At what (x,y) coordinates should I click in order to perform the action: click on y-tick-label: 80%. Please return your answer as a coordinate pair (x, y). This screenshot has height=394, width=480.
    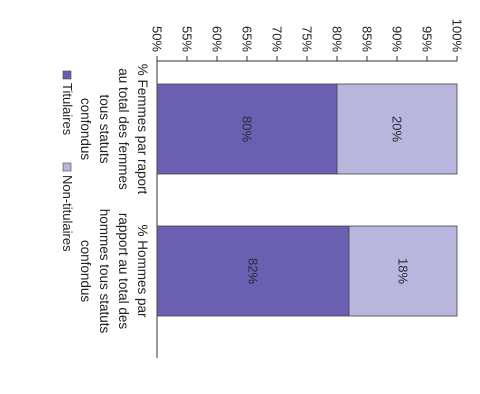
    Looking at the image, I should click on (337, 39).